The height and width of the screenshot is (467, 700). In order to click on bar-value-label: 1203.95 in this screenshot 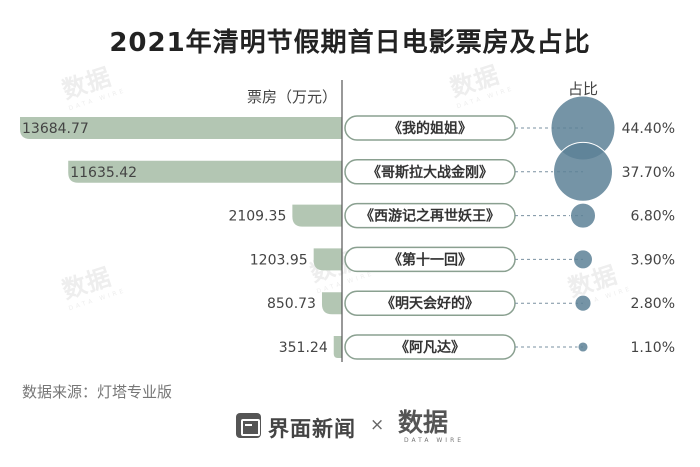, I will do `click(279, 260)`.